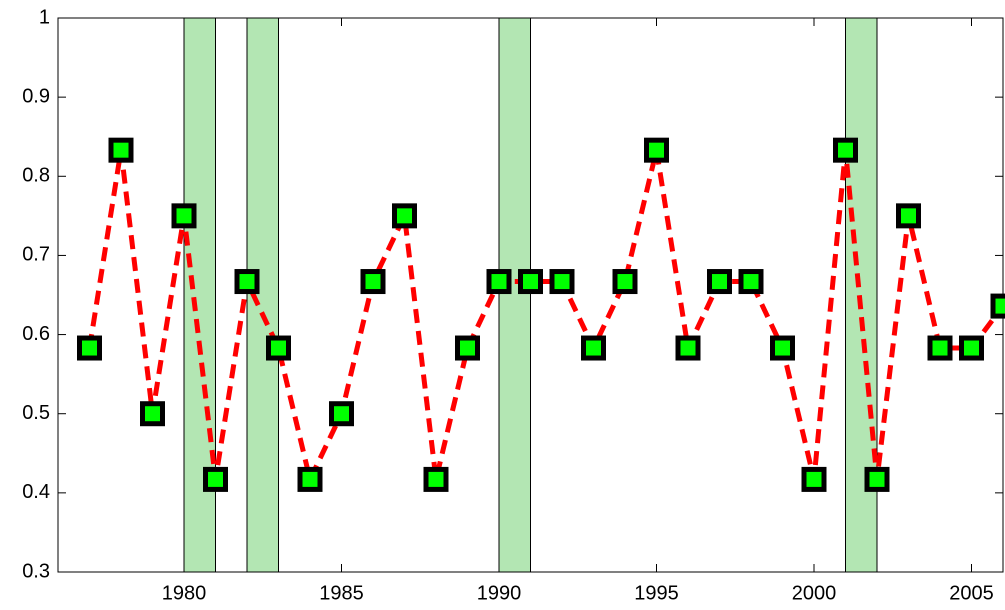 The image size is (1005, 610). What do you see at coordinates (44, 17) in the screenshot?
I see `y-tick-label: 1` at bounding box center [44, 17].